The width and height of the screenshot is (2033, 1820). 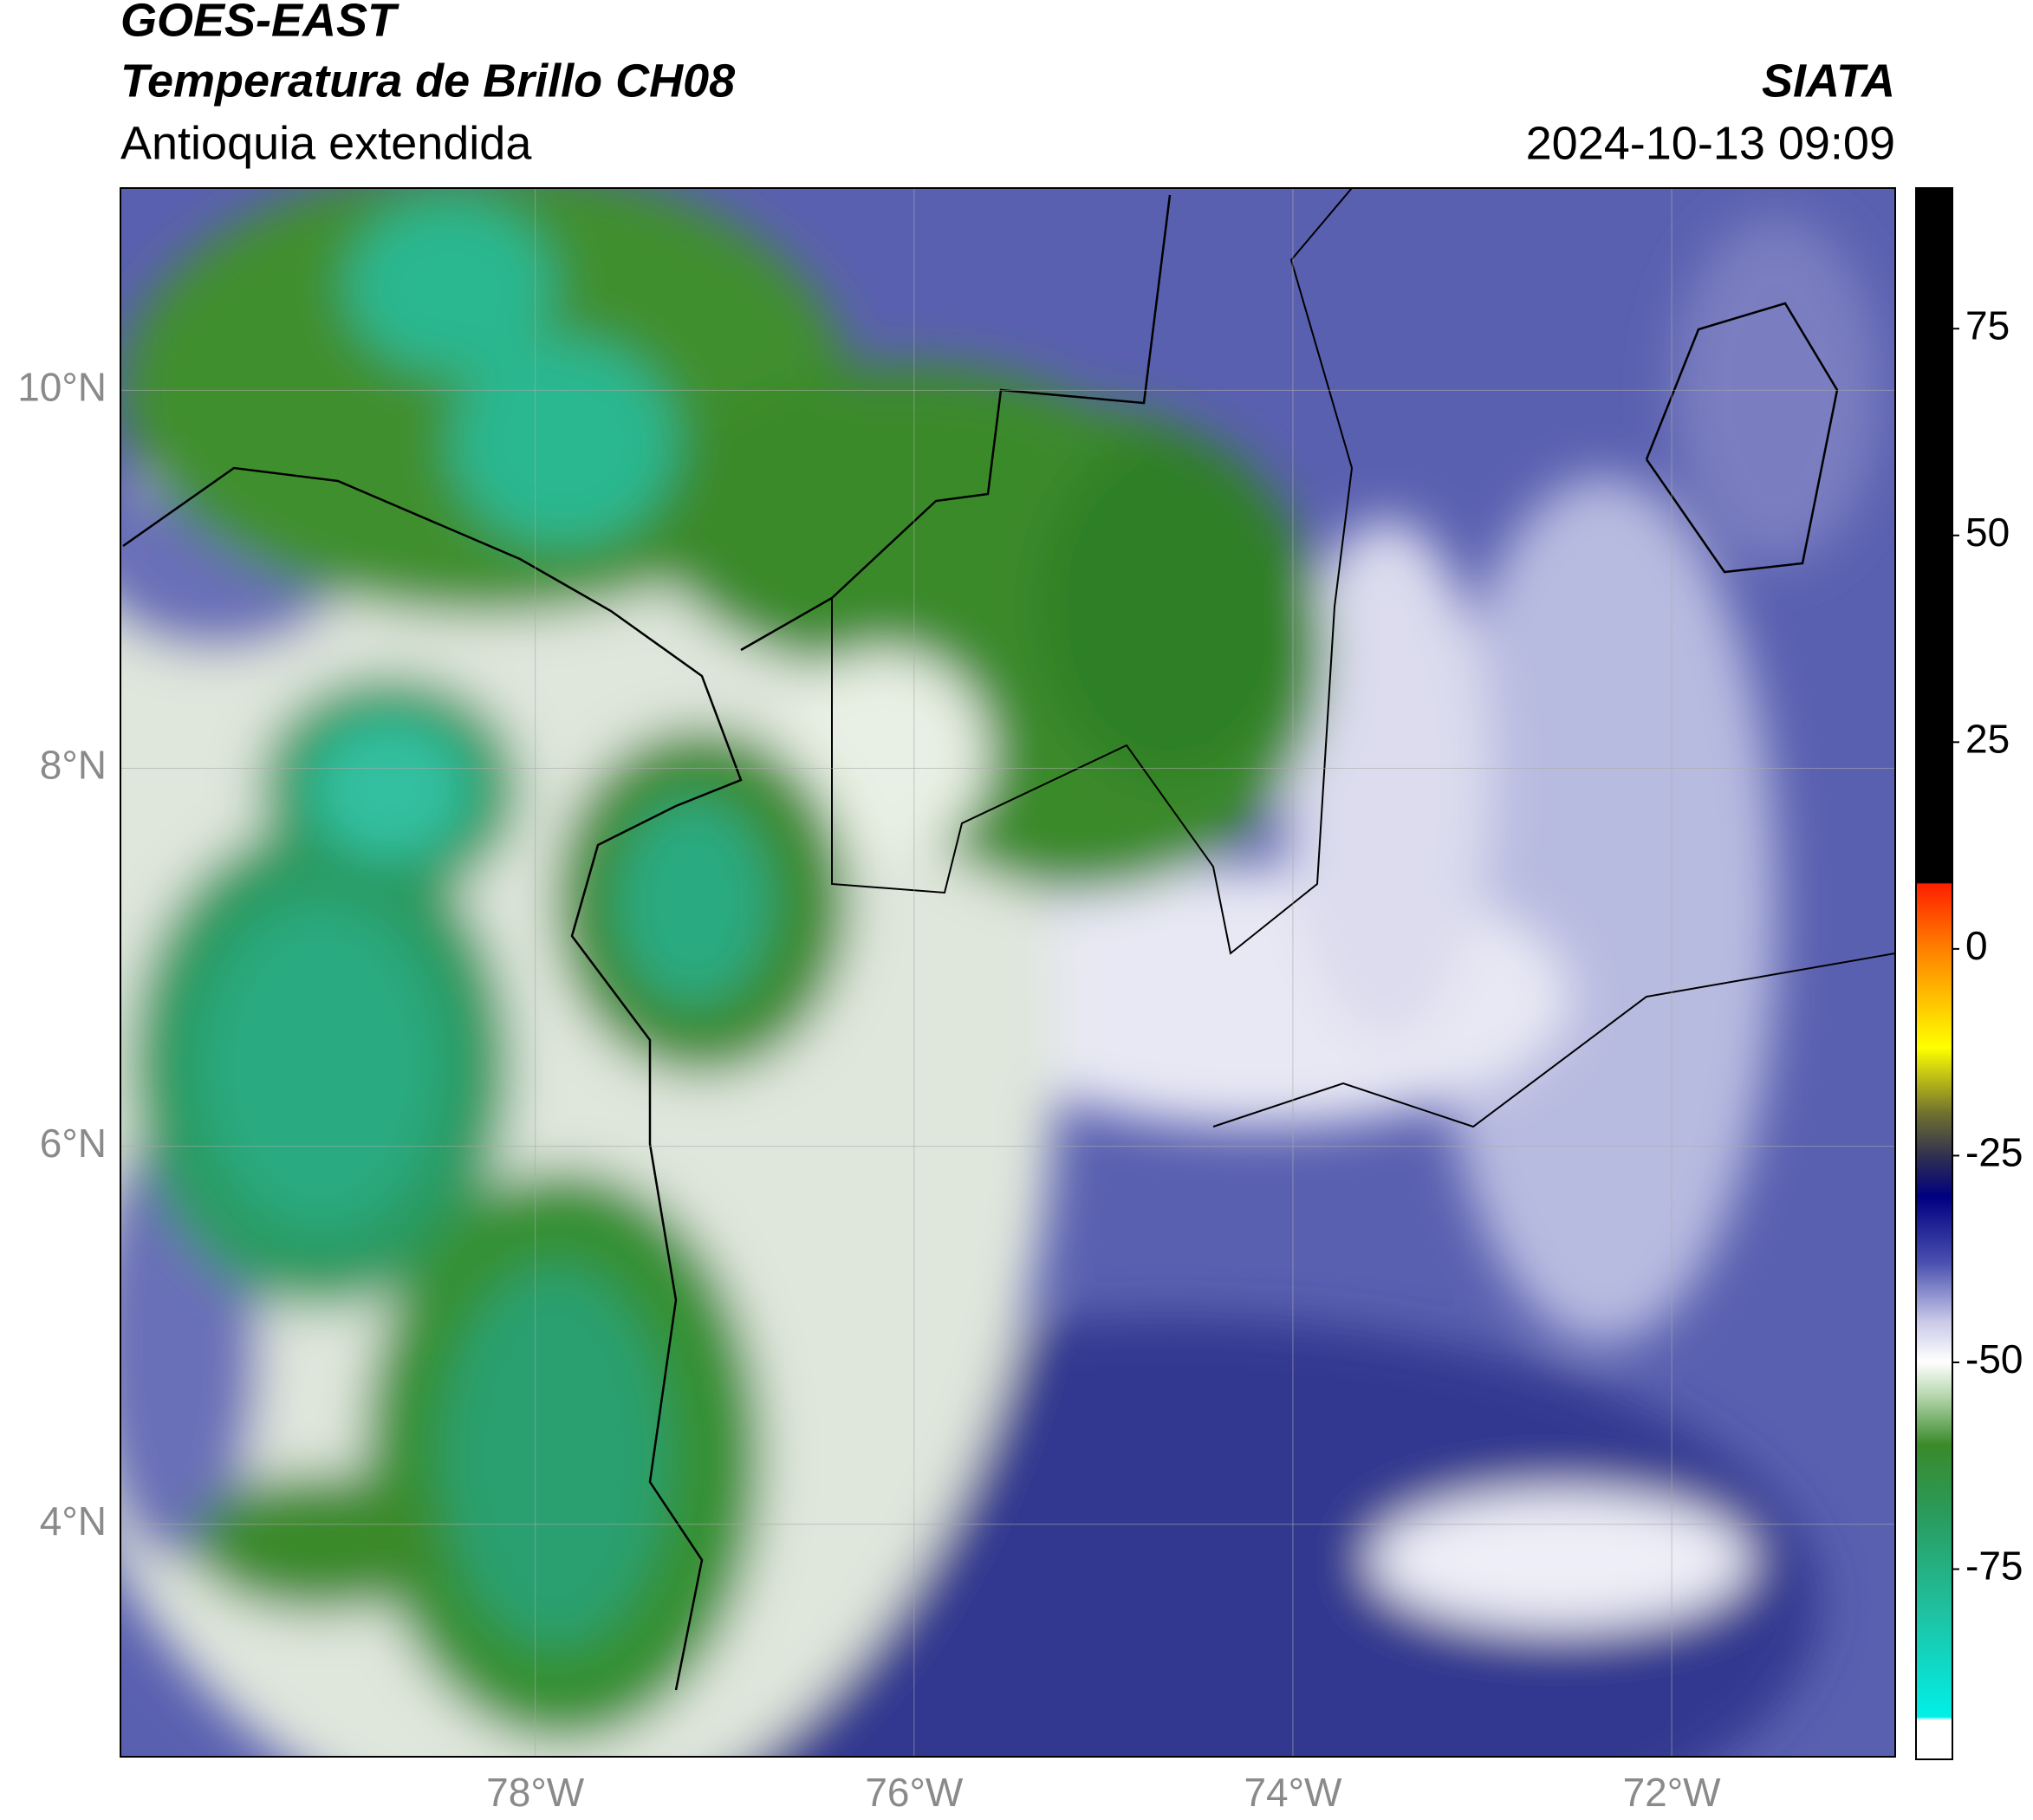 I want to click on colorbar-tick-label: -75, so click(x=1994, y=1566).